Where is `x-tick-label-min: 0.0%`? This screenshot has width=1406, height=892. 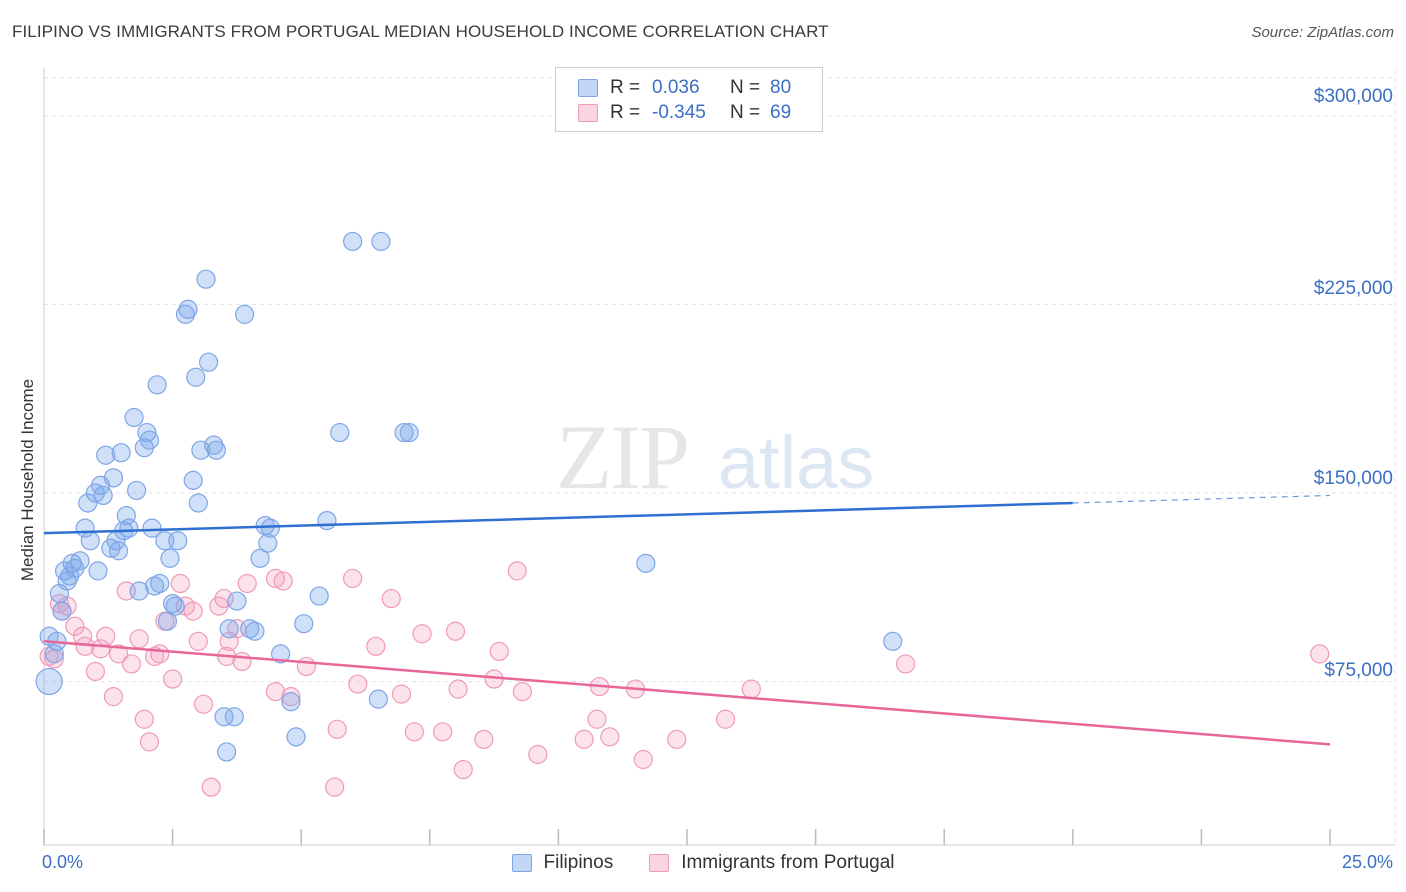 x-tick-label-min: 0.0% is located at coordinates (63, 862).